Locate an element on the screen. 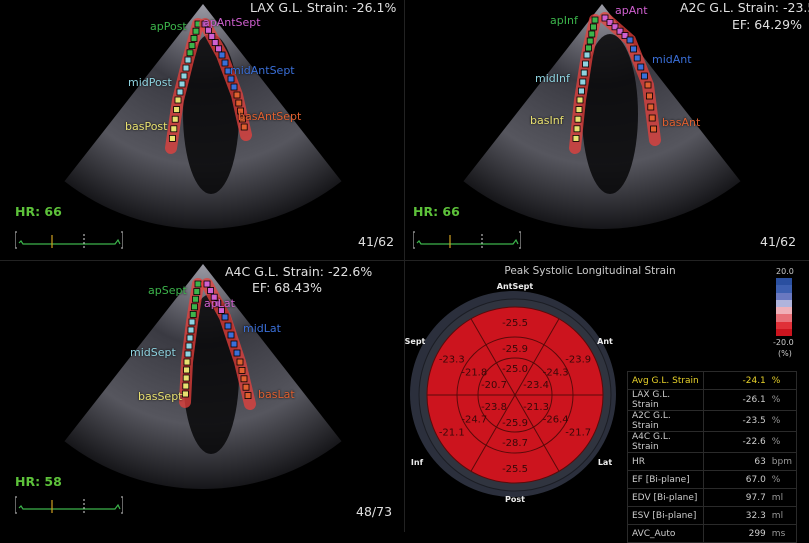 The width and height of the screenshot is (809, 543). segment-value-mid: -24.7 is located at coordinates (474, 420).